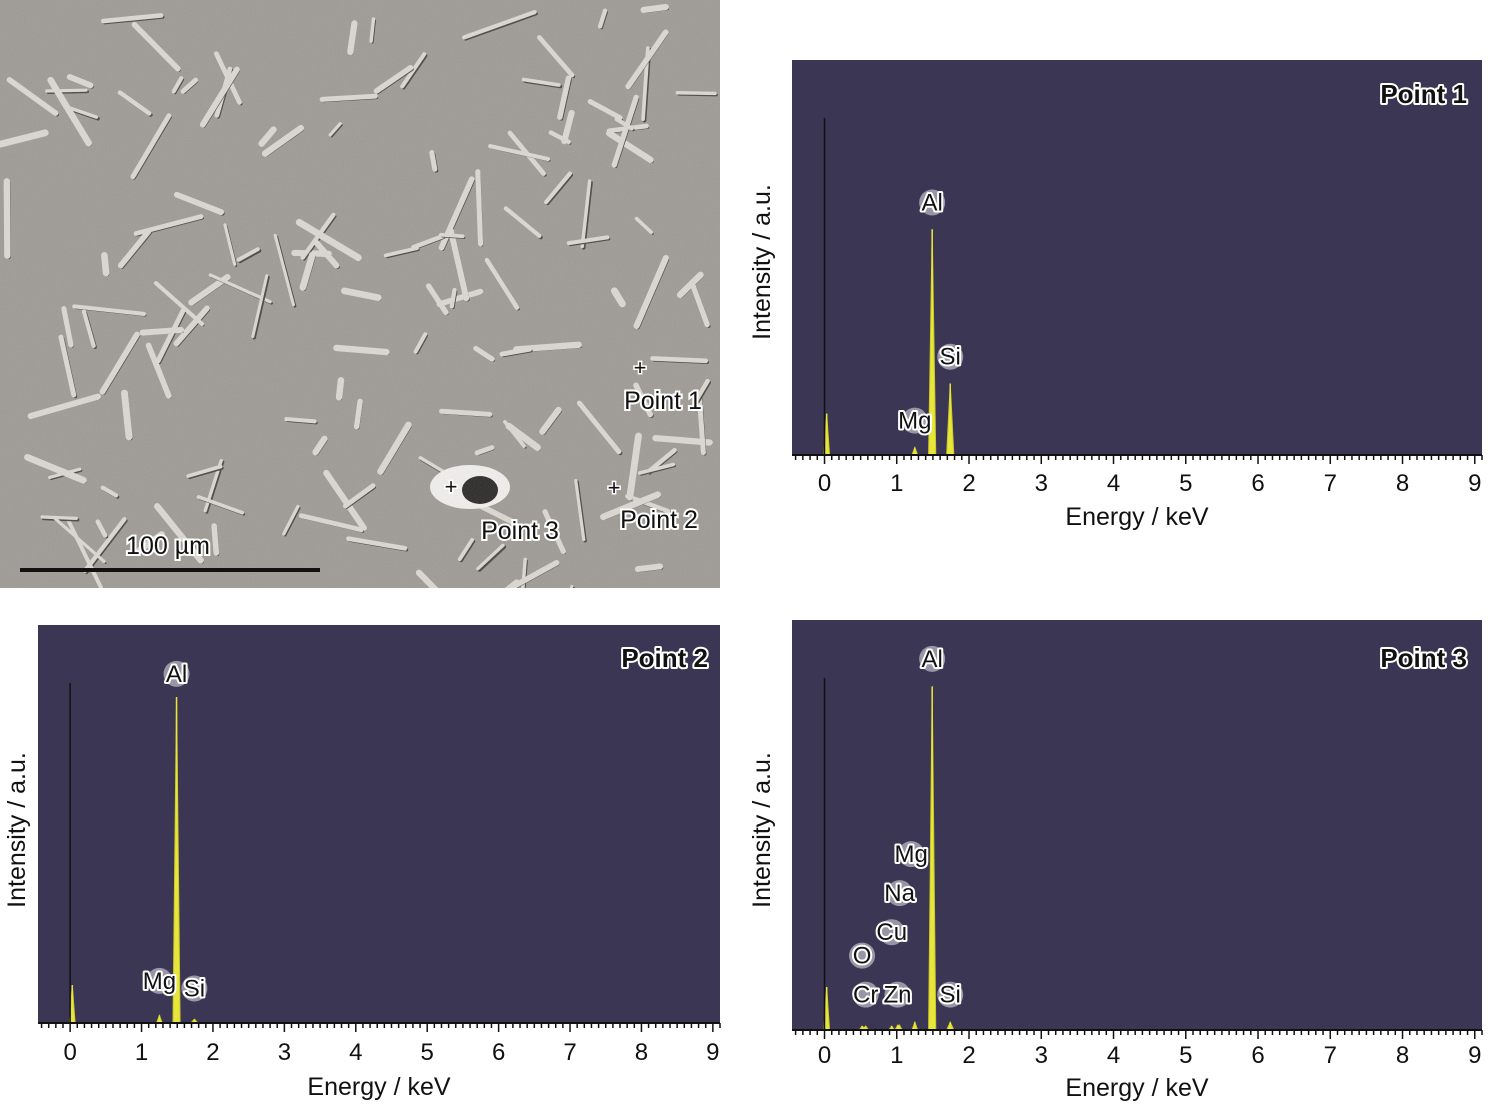 The height and width of the screenshot is (1105, 1488). Describe the element at coordinates (502, 510) in the screenshot. I see `marker-point-3: + Point 3` at that location.